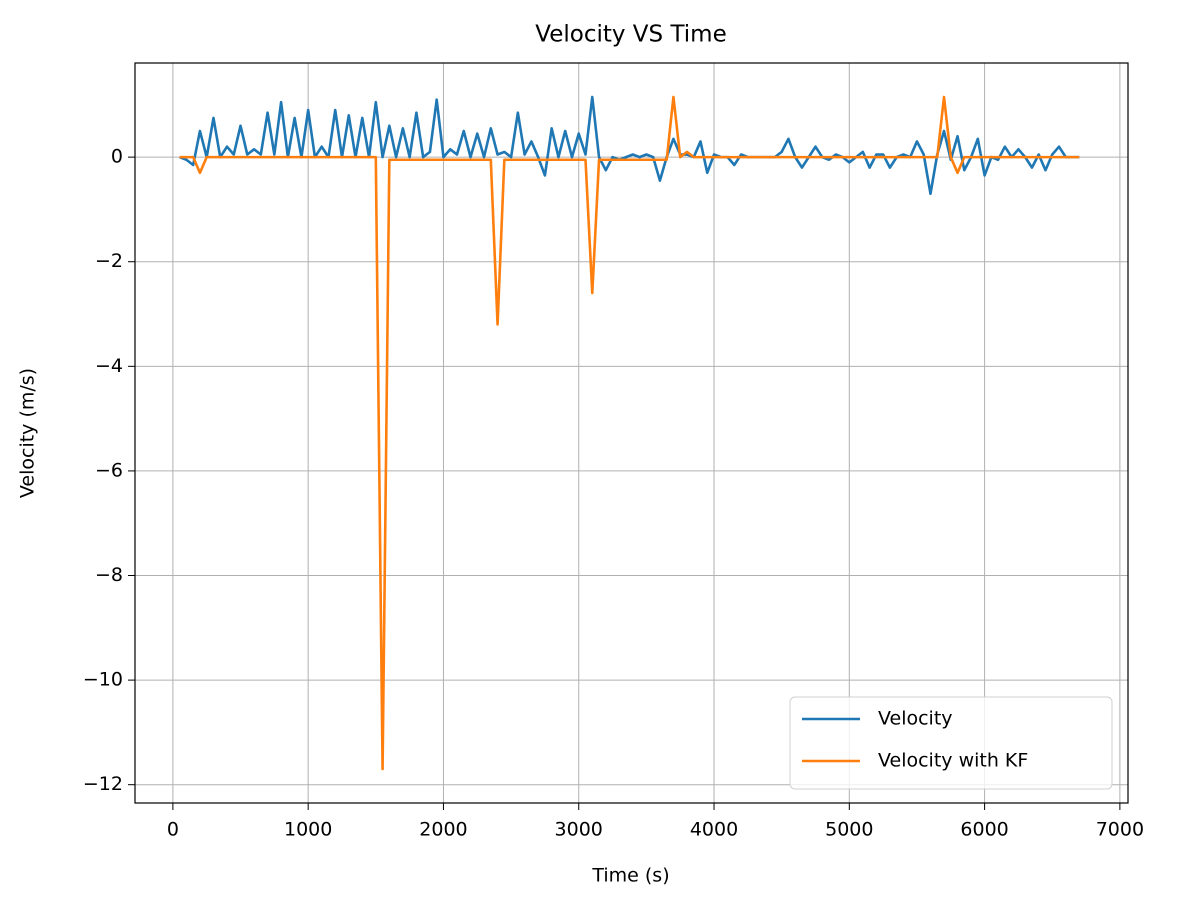 The height and width of the screenshot is (898, 1180). What do you see at coordinates (953, 761) in the screenshot?
I see `legend-label: Velocity with KF` at bounding box center [953, 761].